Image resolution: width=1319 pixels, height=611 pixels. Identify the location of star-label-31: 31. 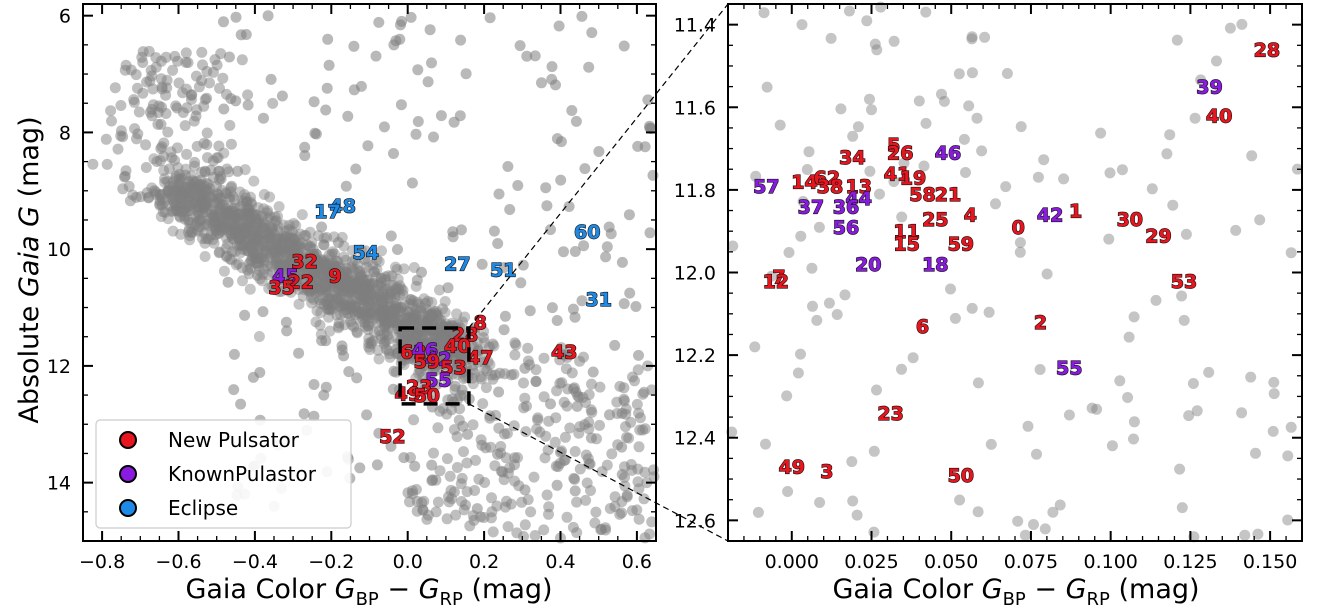
(598, 300).